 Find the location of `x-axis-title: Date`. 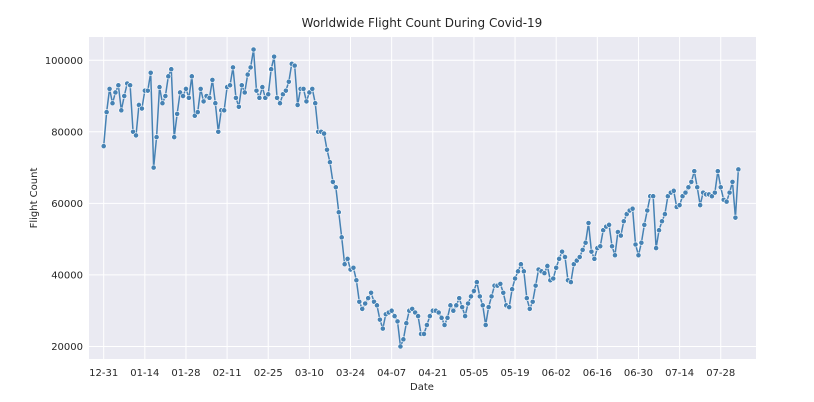

x-axis-title: Date is located at coordinates (422, 387).